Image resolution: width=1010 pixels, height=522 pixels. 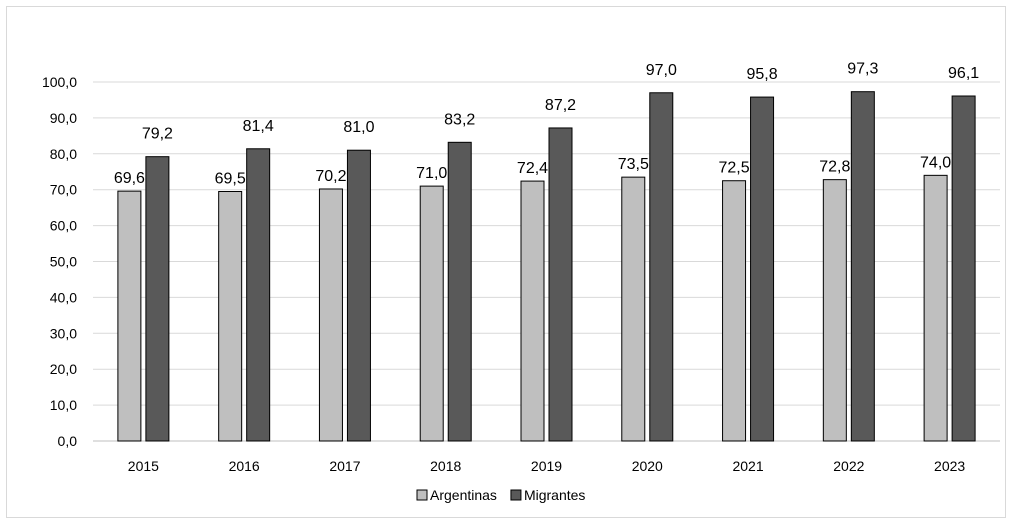 What do you see at coordinates (230, 178) in the screenshot?
I see `data-label-argentinas-2016: 69,5` at bounding box center [230, 178].